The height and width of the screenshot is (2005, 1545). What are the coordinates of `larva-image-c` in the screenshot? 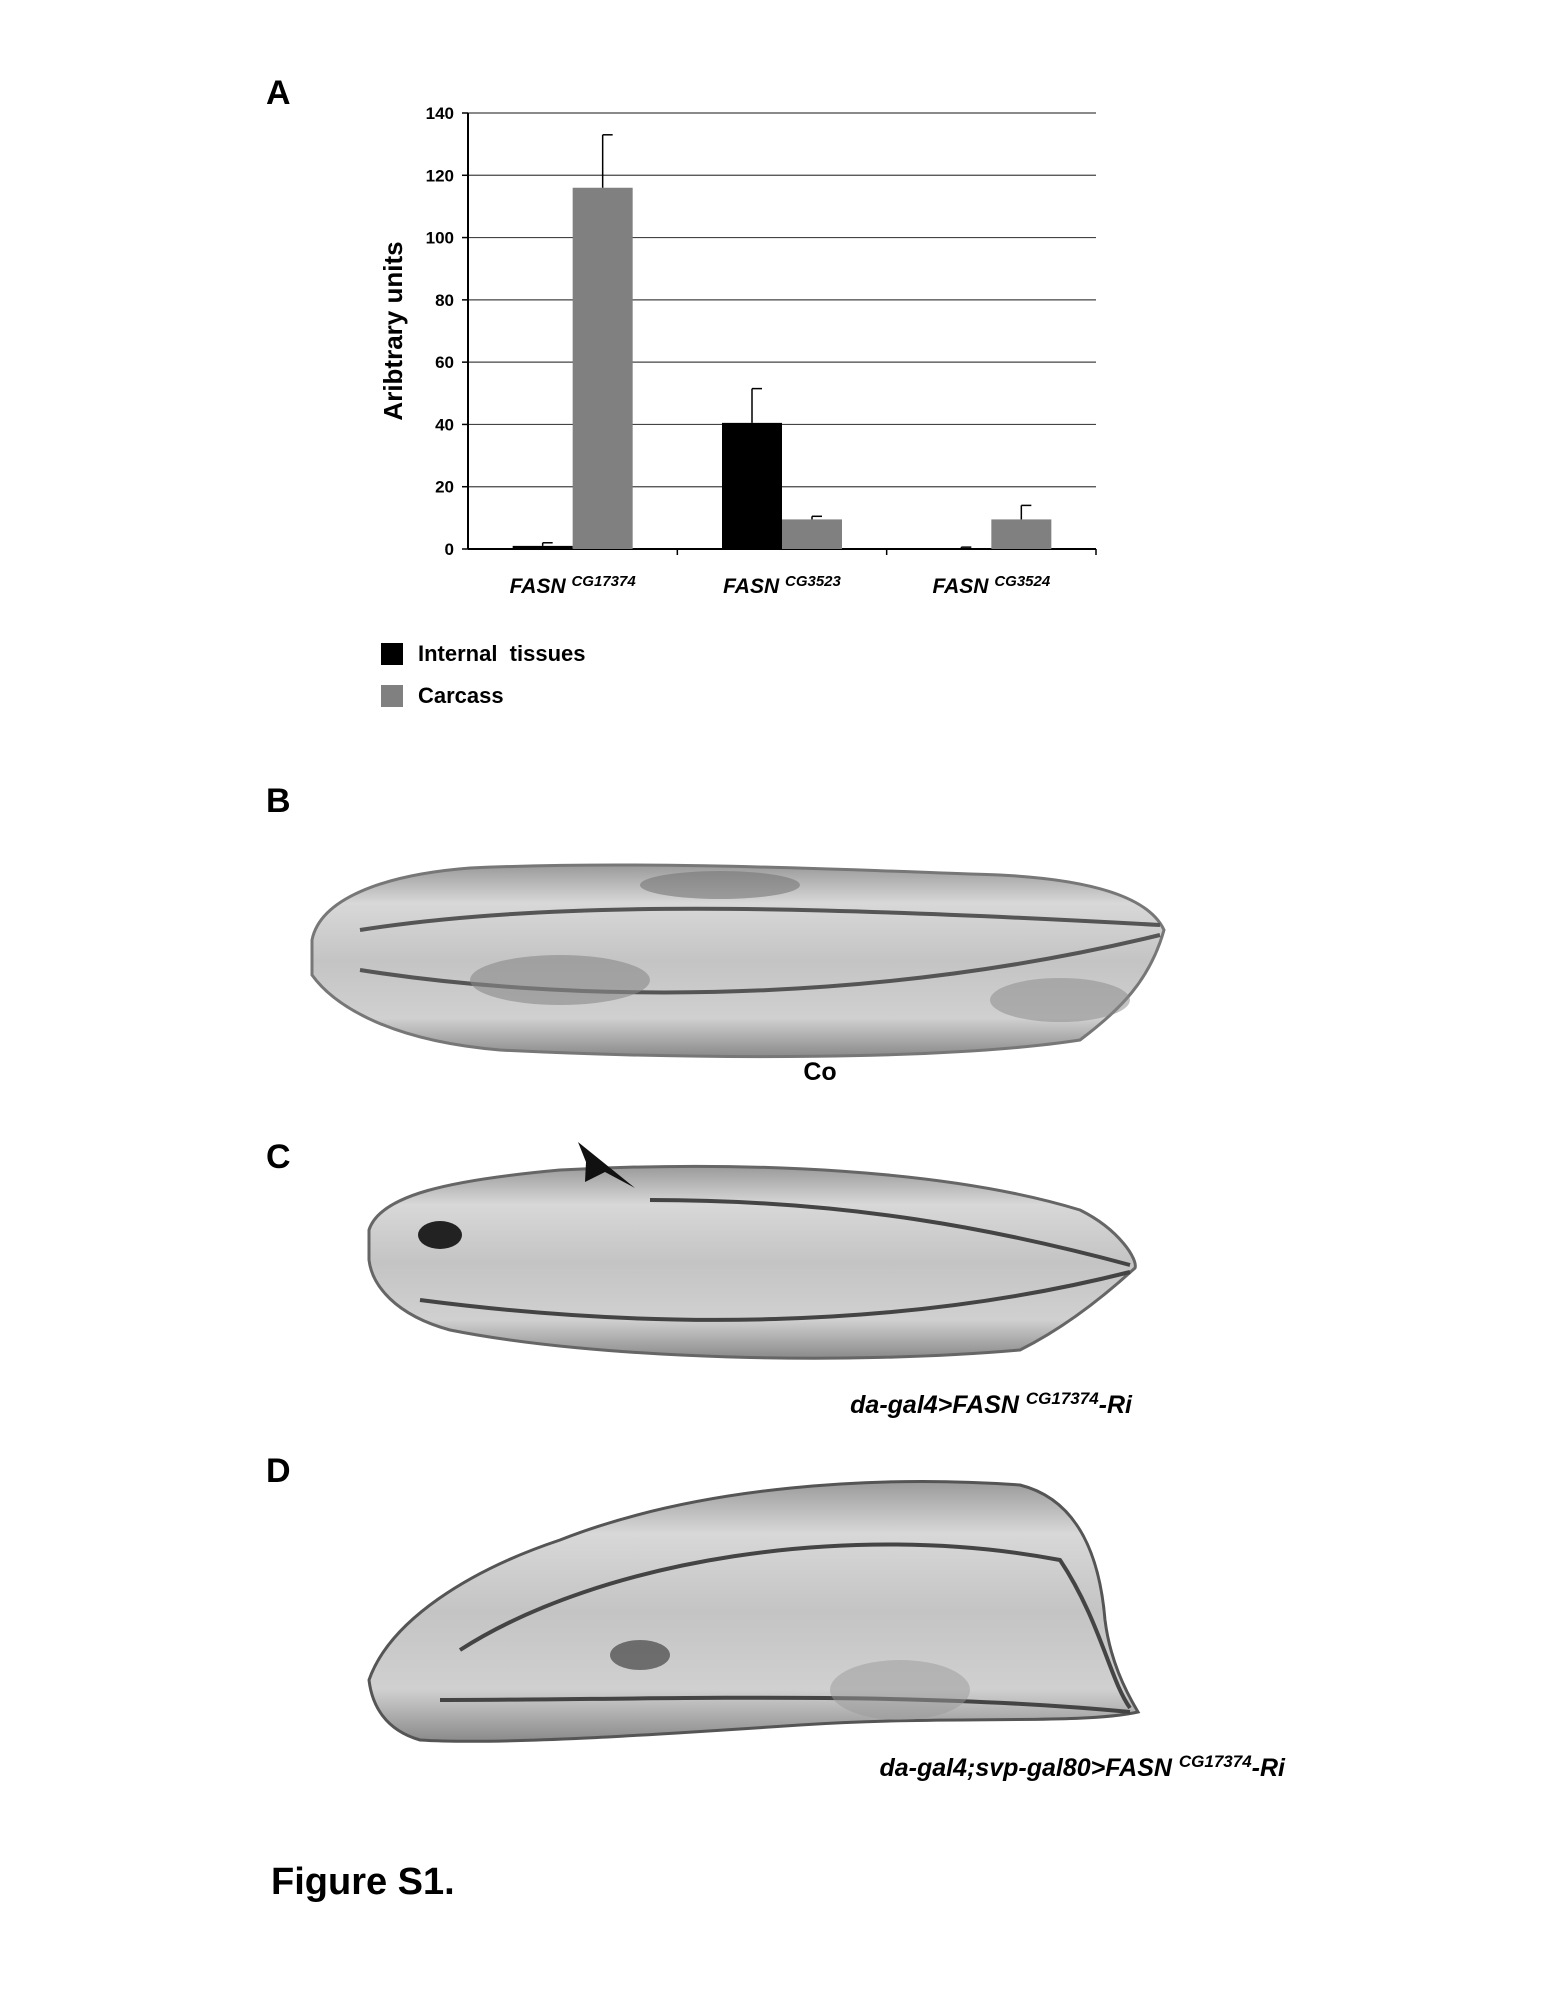 It's located at (752, 1251).